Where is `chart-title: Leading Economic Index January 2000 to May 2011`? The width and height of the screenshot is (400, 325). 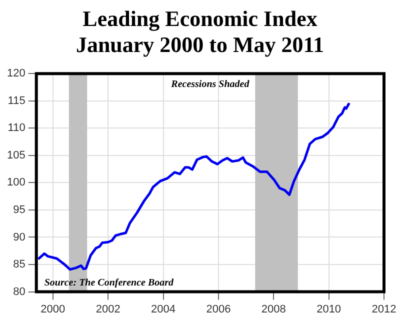
chart-title: Leading Economic Index January 2000 to May 2011 is located at coordinates (200, 32).